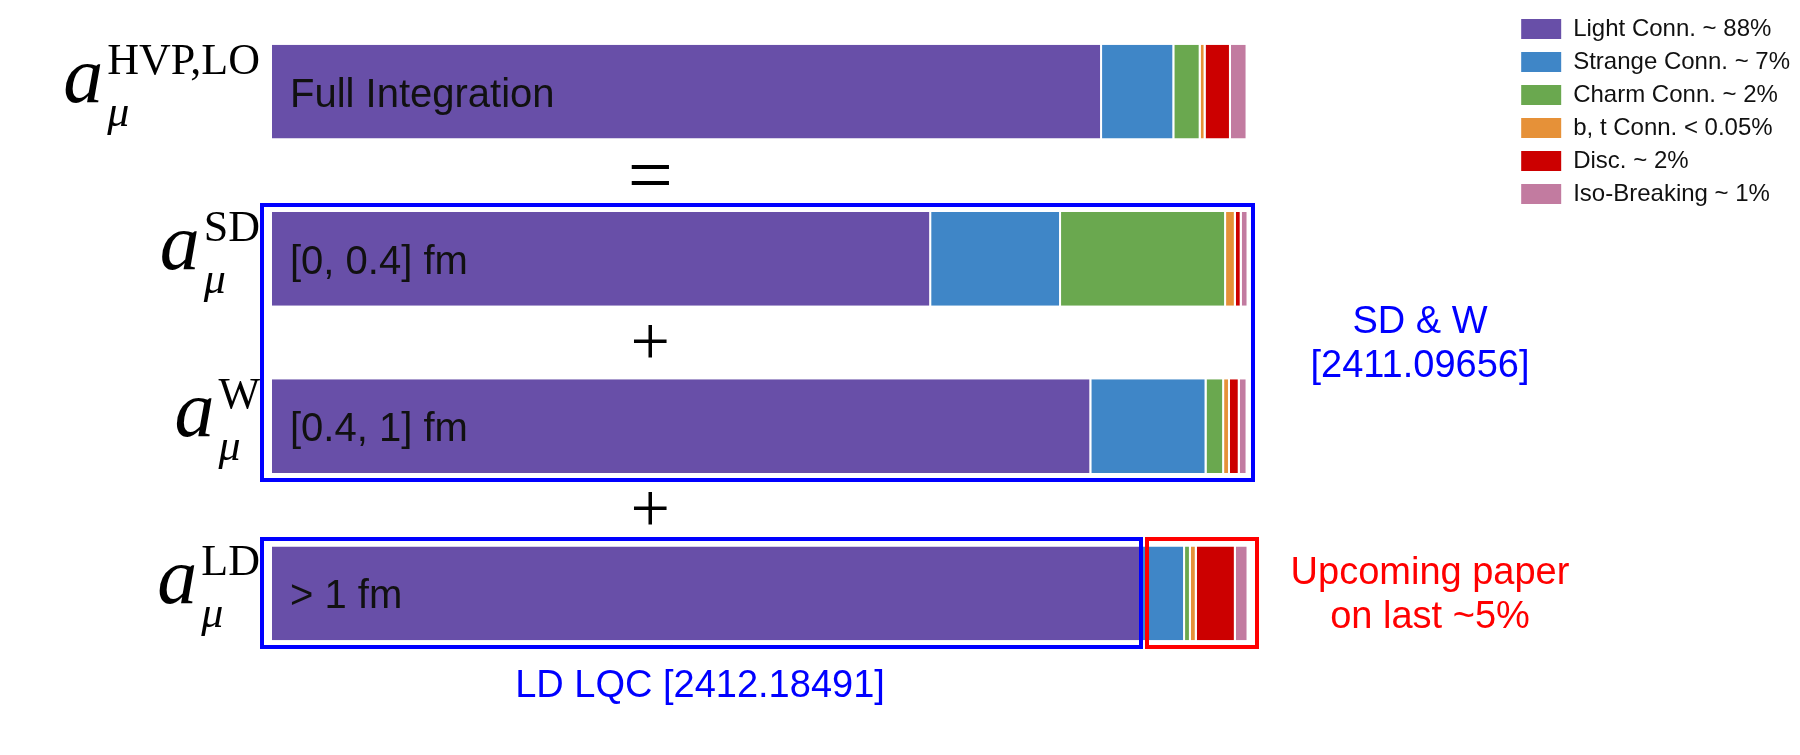 The image size is (1800, 755). What do you see at coordinates (650, 176) in the screenshot?
I see `annotation: =` at bounding box center [650, 176].